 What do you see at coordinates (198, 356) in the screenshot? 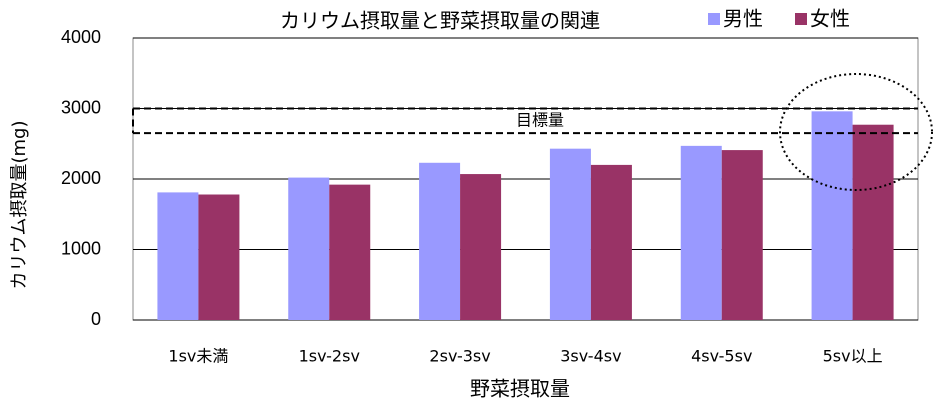
I see `x-tick-label: 1sv未満` at bounding box center [198, 356].